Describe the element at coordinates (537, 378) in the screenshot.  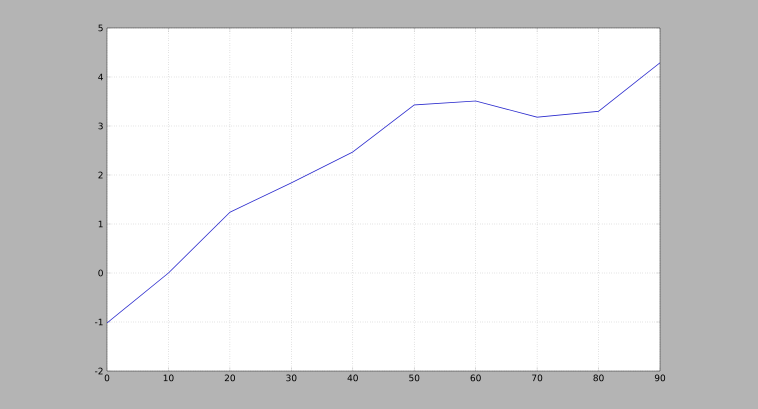
I see `x-tick-label: 70` at that location.